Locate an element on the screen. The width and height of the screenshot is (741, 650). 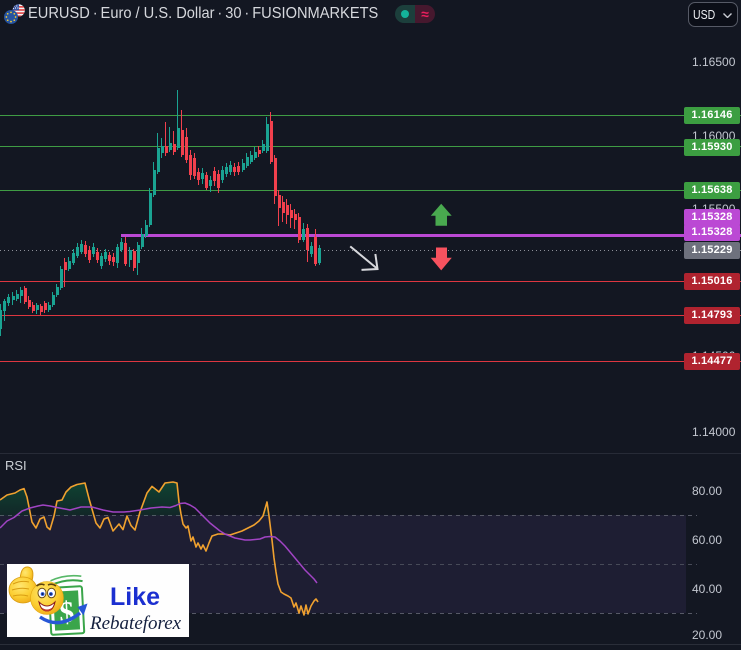
svg-text: Like is located at coordinates (135, 597).